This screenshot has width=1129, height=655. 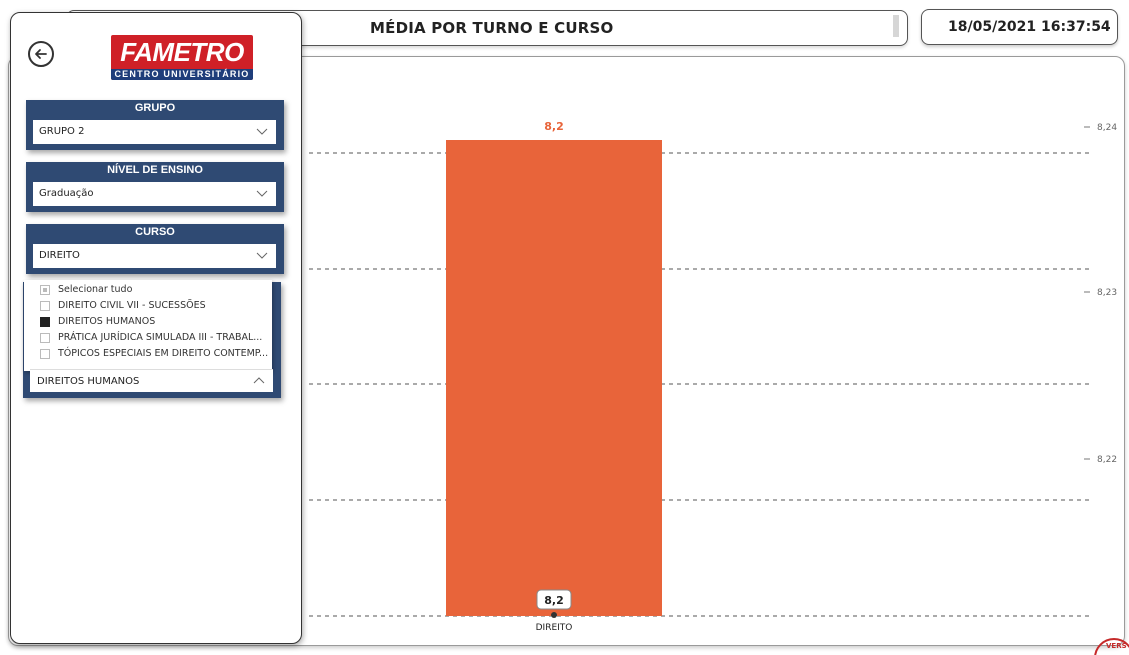 I want to click on y-tick-label: 8,22, so click(x=1107, y=460).